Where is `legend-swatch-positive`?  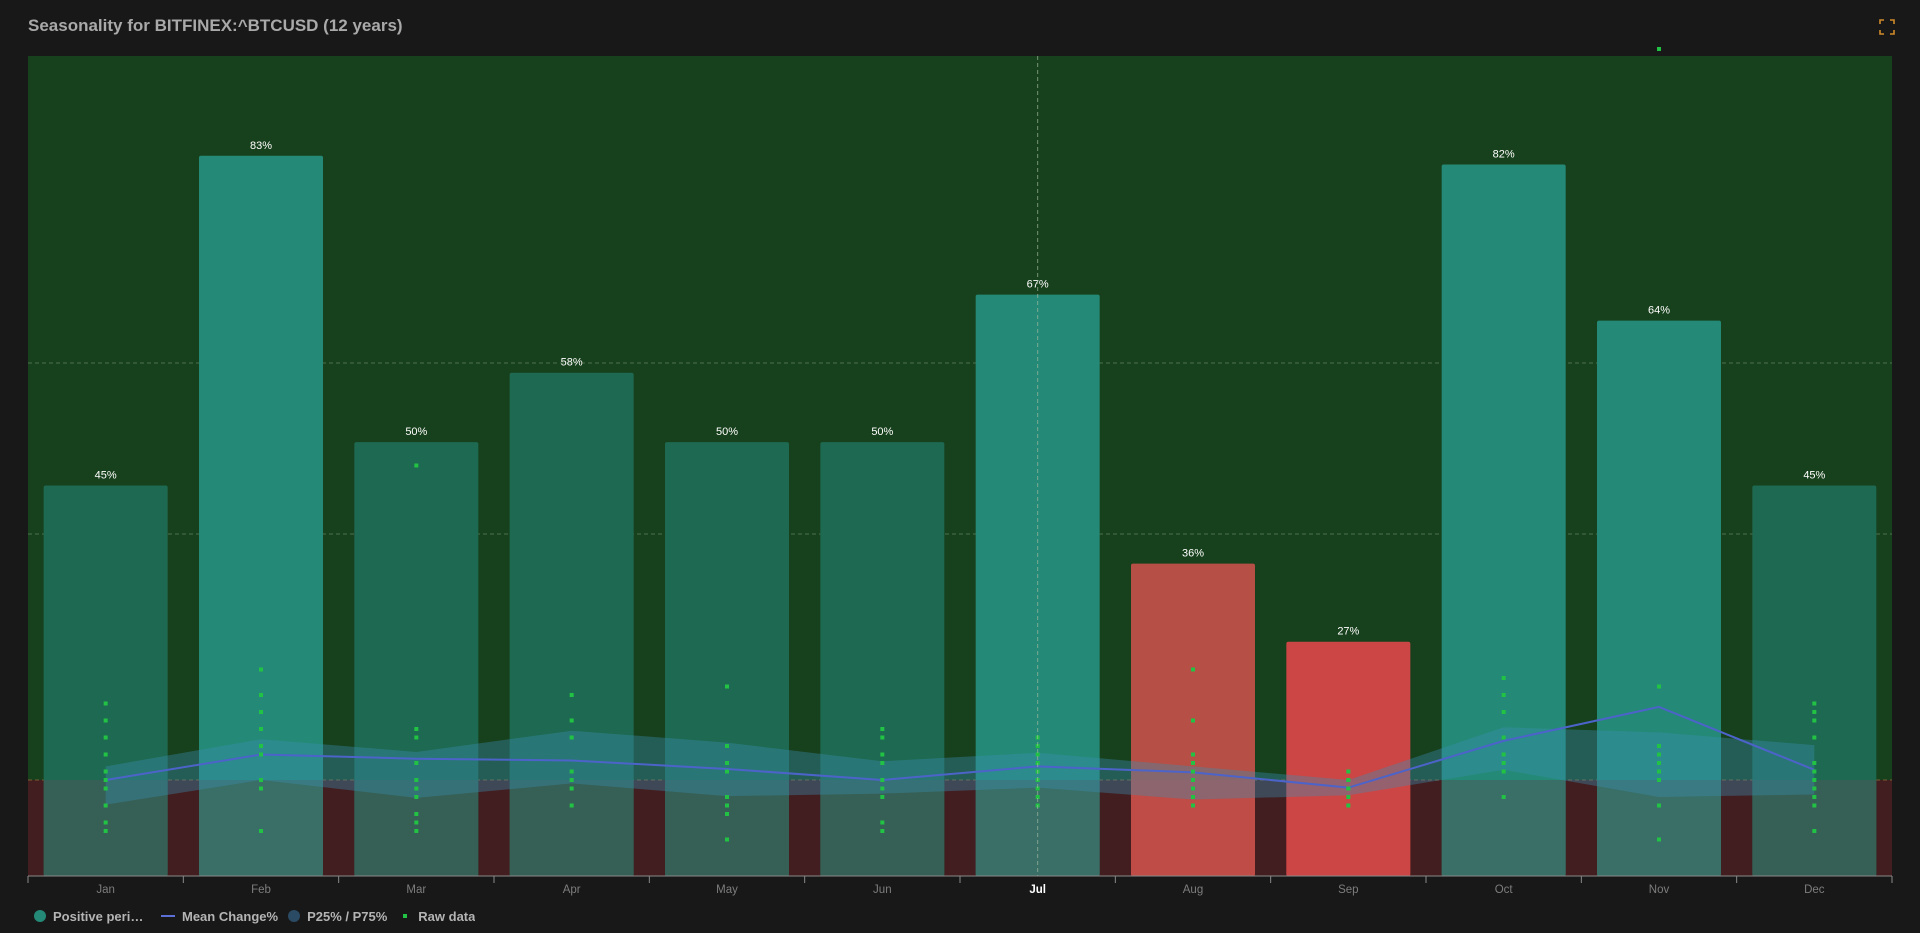 legend-swatch-positive is located at coordinates (40, 916).